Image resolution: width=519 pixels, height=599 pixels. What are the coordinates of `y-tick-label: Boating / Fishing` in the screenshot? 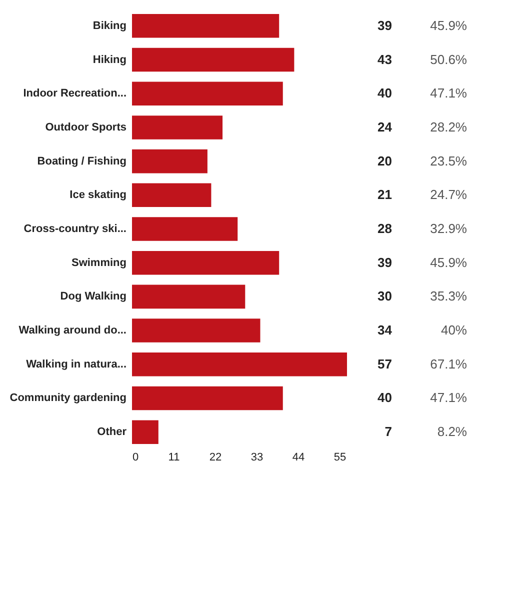 It's located at (81, 161).